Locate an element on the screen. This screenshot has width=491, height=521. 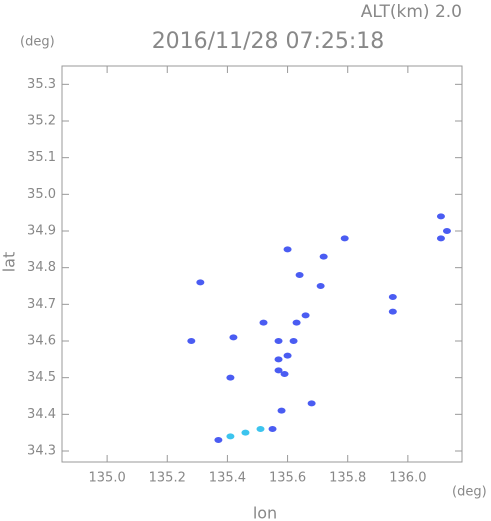
x-axis-label: lon is located at coordinates (265, 512).